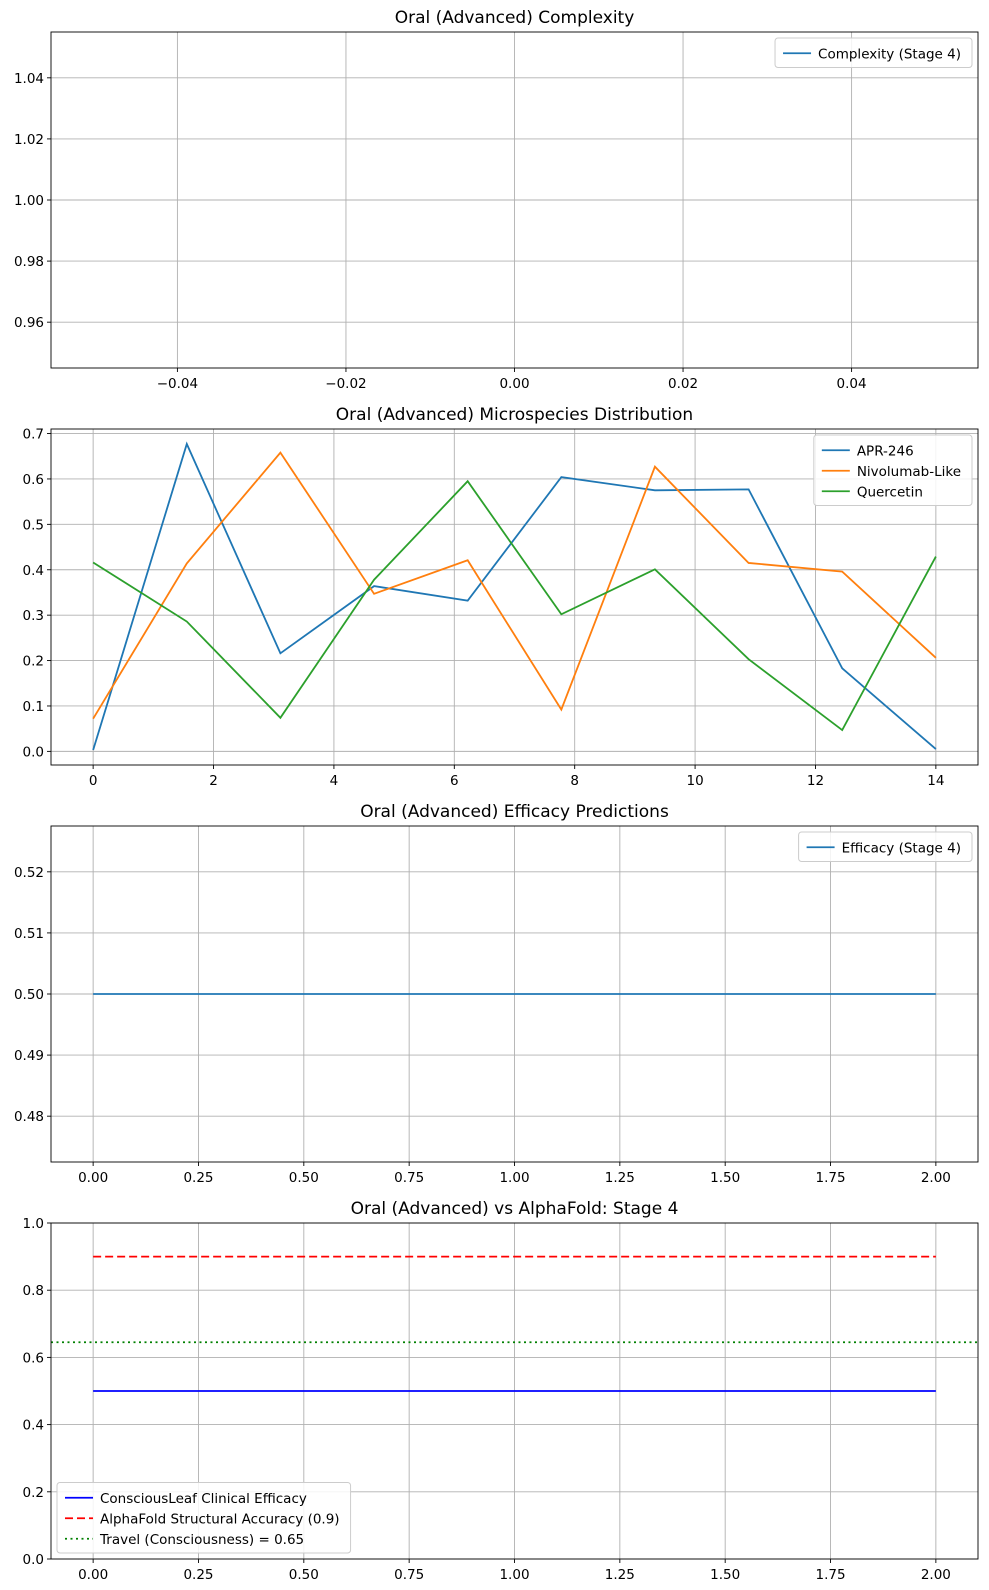 This screenshot has height=1590, width=989. Describe the element at coordinates (29, 873) in the screenshot. I see `y-tick-label: 0.52` at that location.